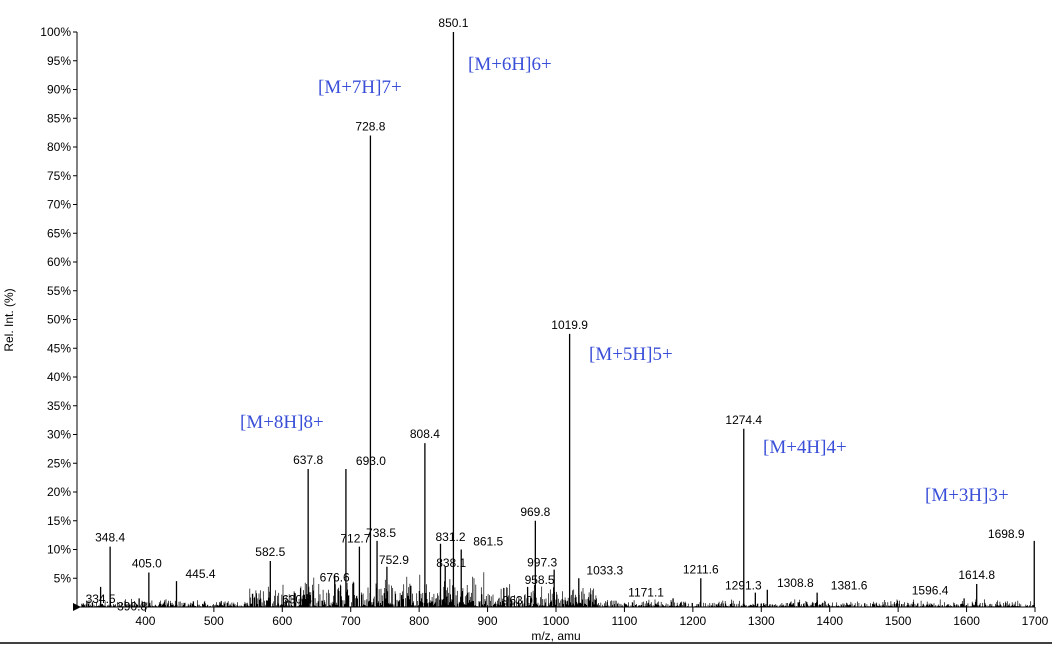  What do you see at coordinates (394, 560) in the screenshot?
I see `peak-label-752-9: 752.9` at bounding box center [394, 560].